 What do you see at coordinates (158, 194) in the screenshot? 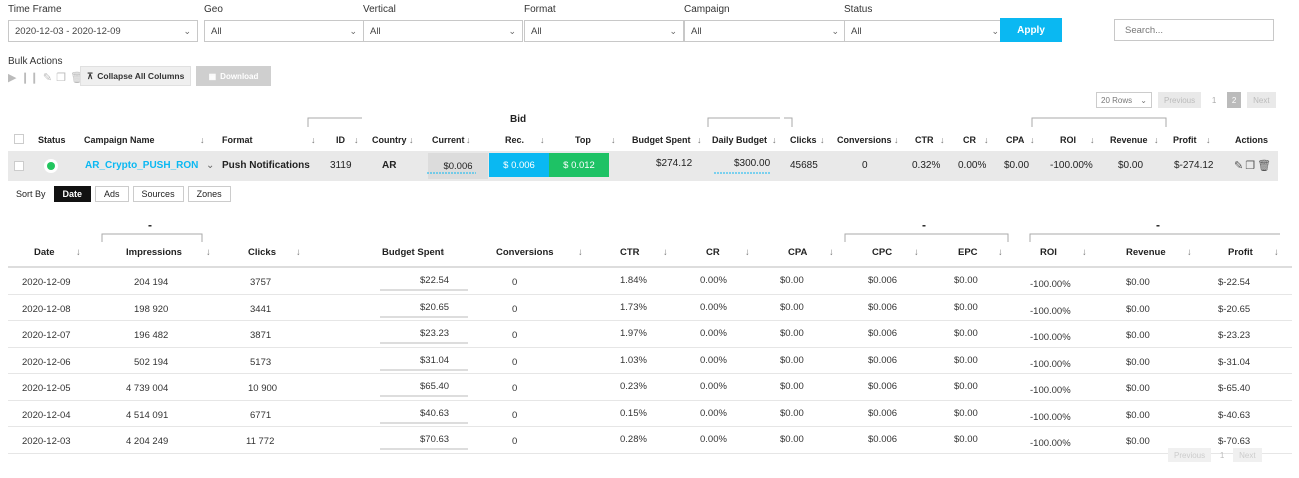
I see `sort-by-sources-button: Sources` at bounding box center [158, 194].